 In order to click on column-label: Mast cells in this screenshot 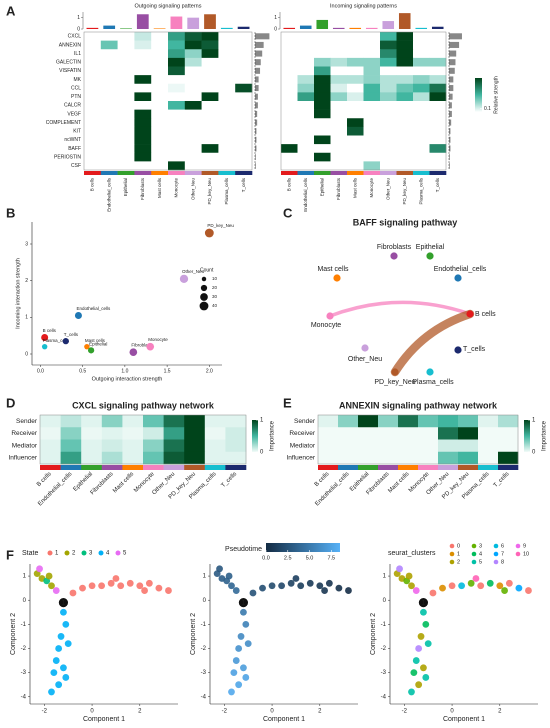, I will do `click(398, 482)`.